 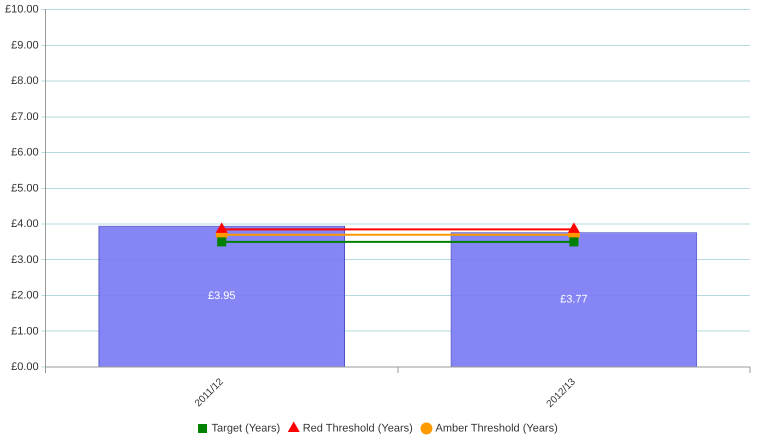 What do you see at coordinates (246, 428) in the screenshot?
I see `legend-label: Target (Years)` at bounding box center [246, 428].